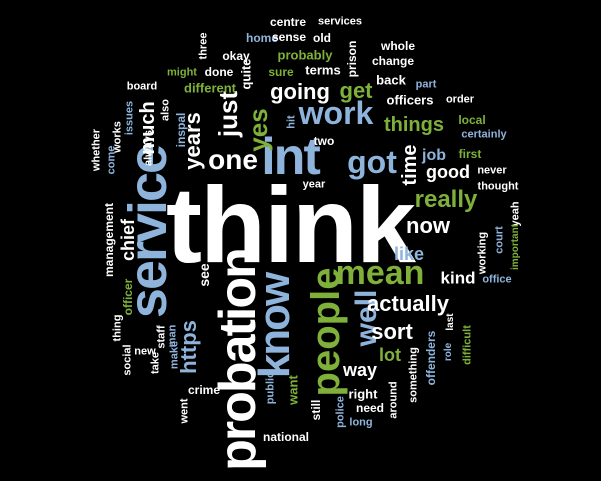 The height and width of the screenshot is (481, 601). Describe the element at coordinates (515, 214) in the screenshot. I see `cloud-word: yeah` at that location.